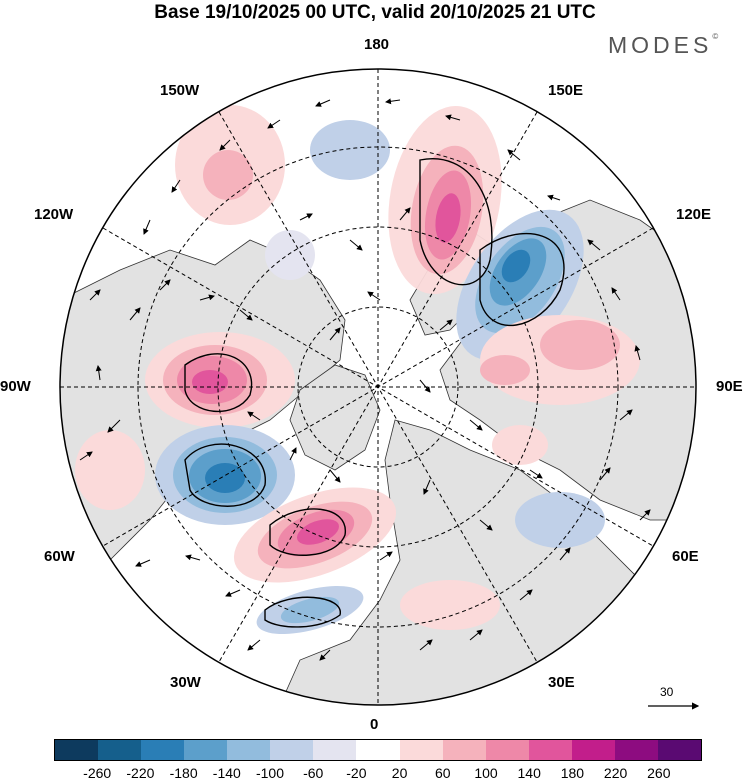 Image resolution: width=750 pixels, height=783 pixels. Describe the element at coordinates (566, 90) in the screenshot. I see `lon-label-150e: 150E` at that location.